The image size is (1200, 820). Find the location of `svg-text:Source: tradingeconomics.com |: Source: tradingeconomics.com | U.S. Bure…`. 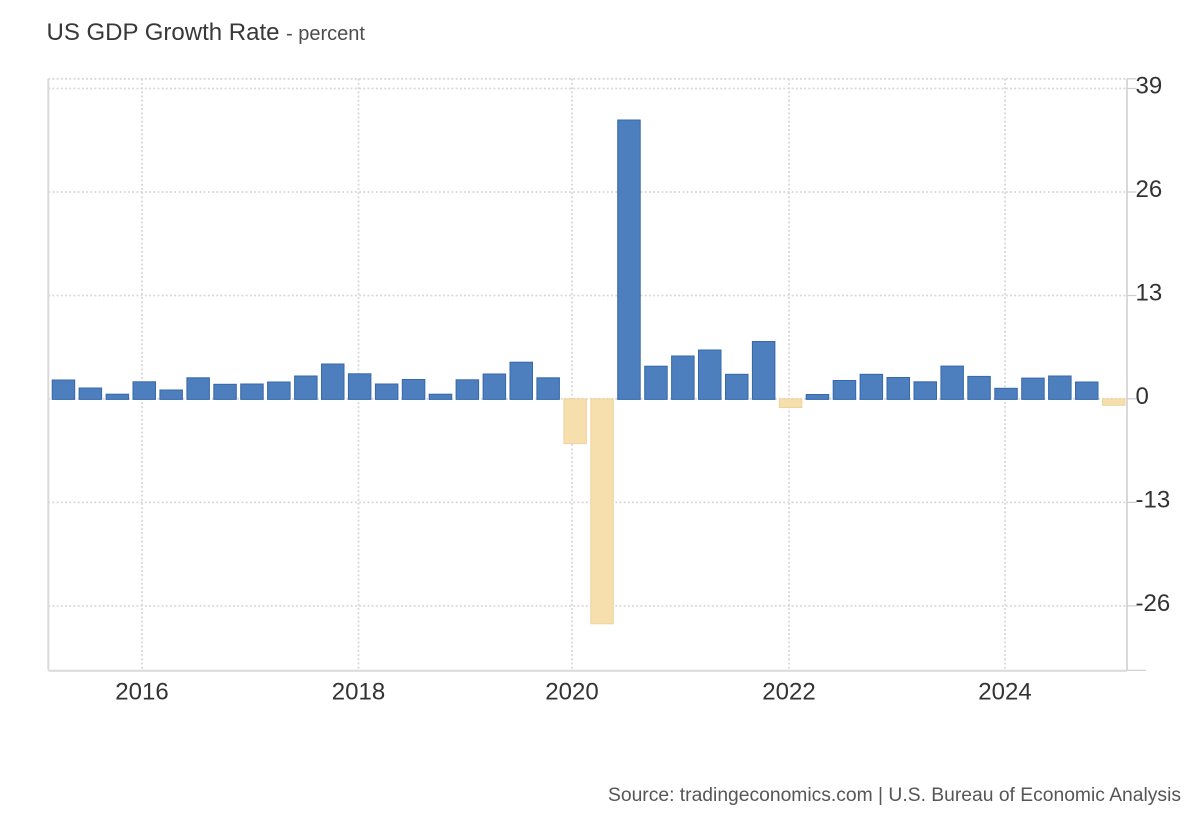

svg-text:Source: tradingeconomics.com |: Source: tradingeconomics.com | U.S. Bure… is located at coordinates (894, 795).